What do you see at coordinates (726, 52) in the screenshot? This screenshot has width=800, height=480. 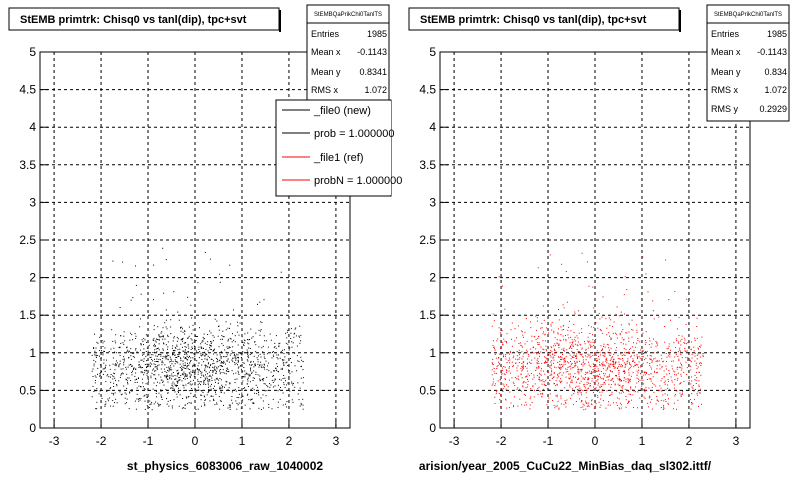 I see `right-stats-label-1: Mean x` at bounding box center [726, 52].